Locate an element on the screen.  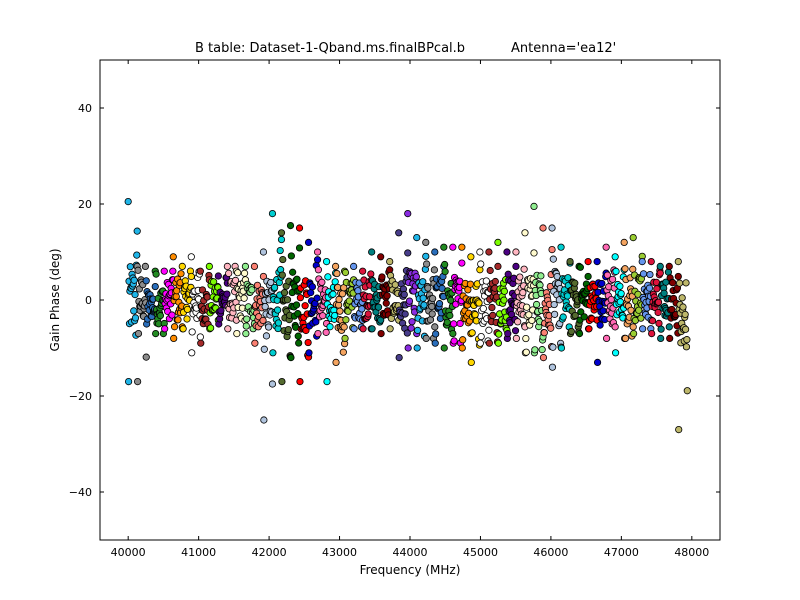
y-tick-label: 0 is located at coordinates (88, 300).